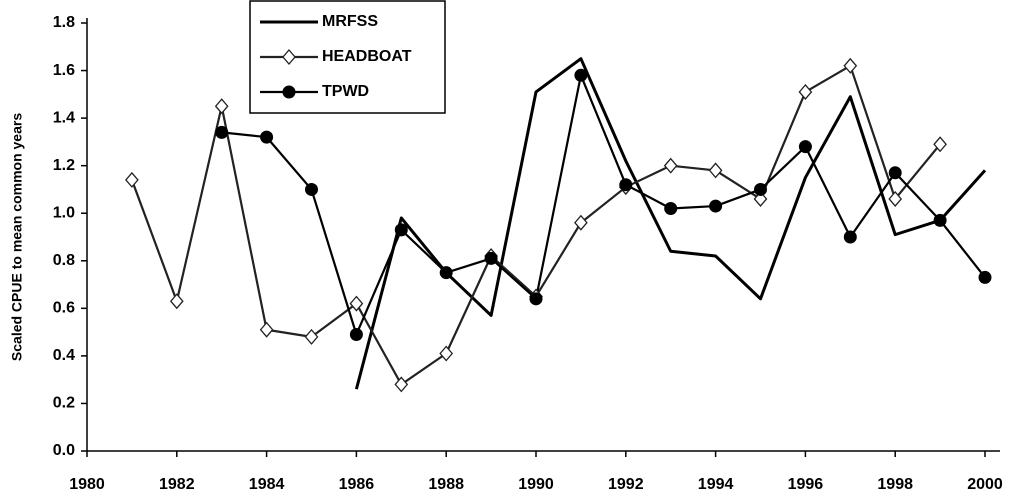 This screenshot has height=503, width=1015. Describe the element at coordinates (985, 484) in the screenshot. I see `x-tick-label: 2000` at that location.